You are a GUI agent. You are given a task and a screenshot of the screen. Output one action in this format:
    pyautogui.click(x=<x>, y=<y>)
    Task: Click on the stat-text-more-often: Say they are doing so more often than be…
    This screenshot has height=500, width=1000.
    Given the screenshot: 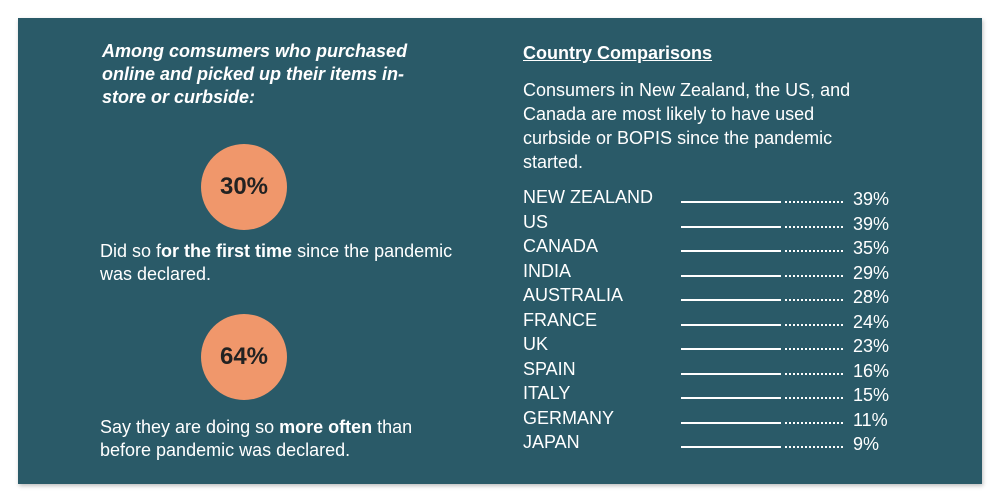 What is the action you would take?
    pyautogui.click(x=256, y=438)
    